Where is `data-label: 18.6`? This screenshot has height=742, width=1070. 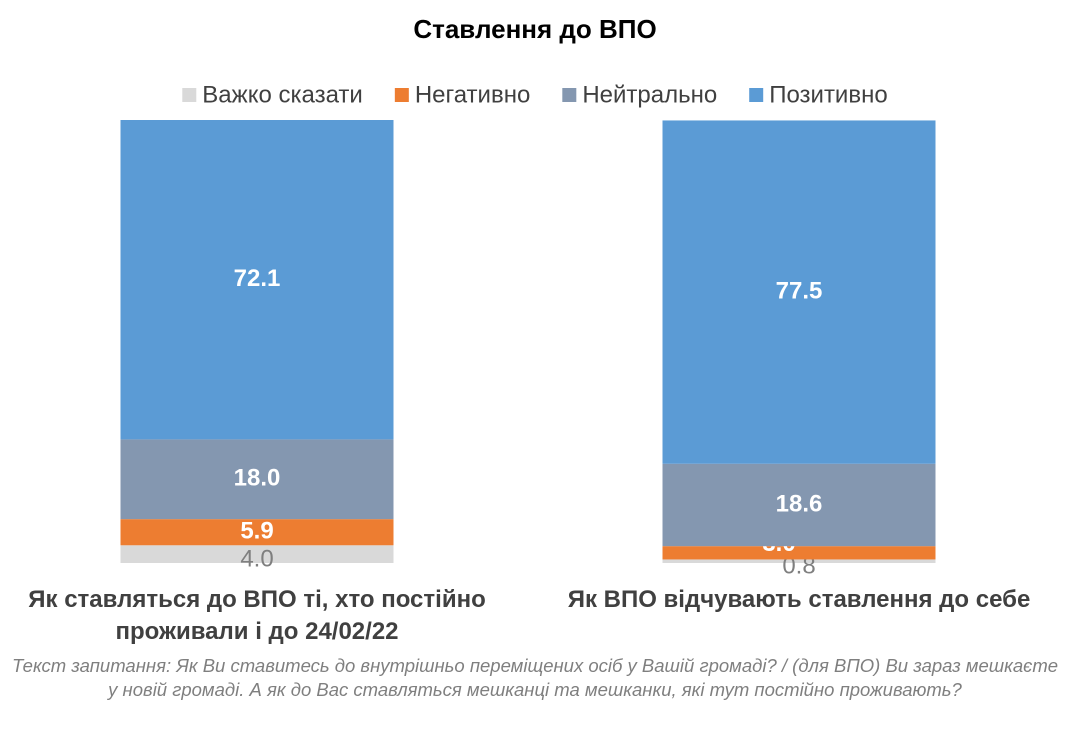
data-label: 18.6 is located at coordinates (799, 503).